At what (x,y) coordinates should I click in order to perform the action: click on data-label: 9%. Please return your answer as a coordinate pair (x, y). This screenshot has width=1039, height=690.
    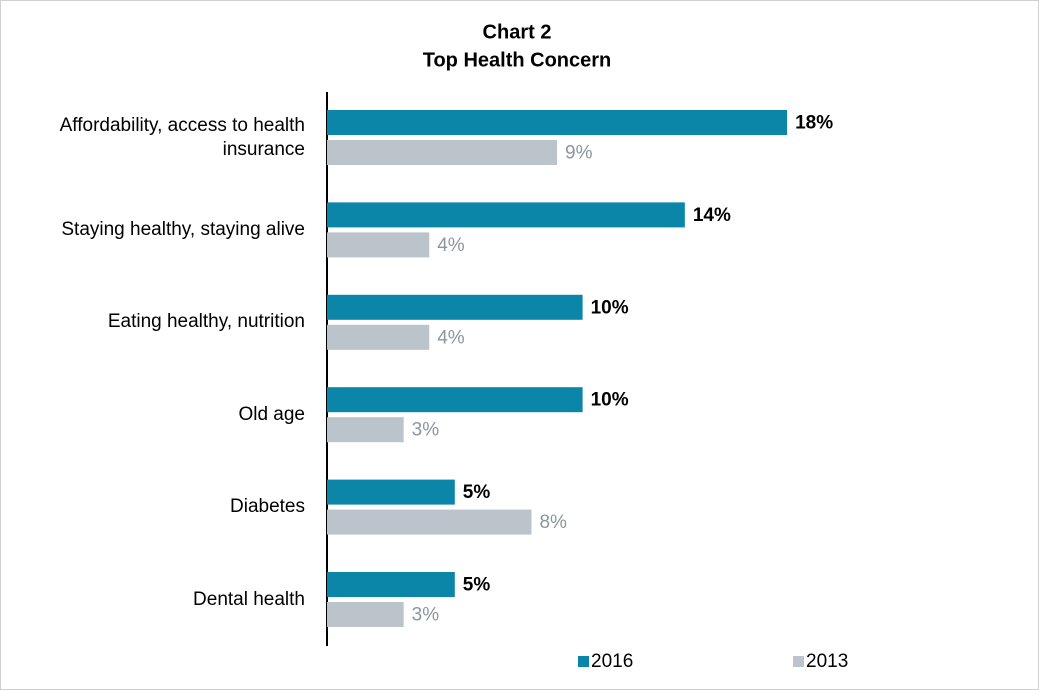
    Looking at the image, I should click on (579, 153).